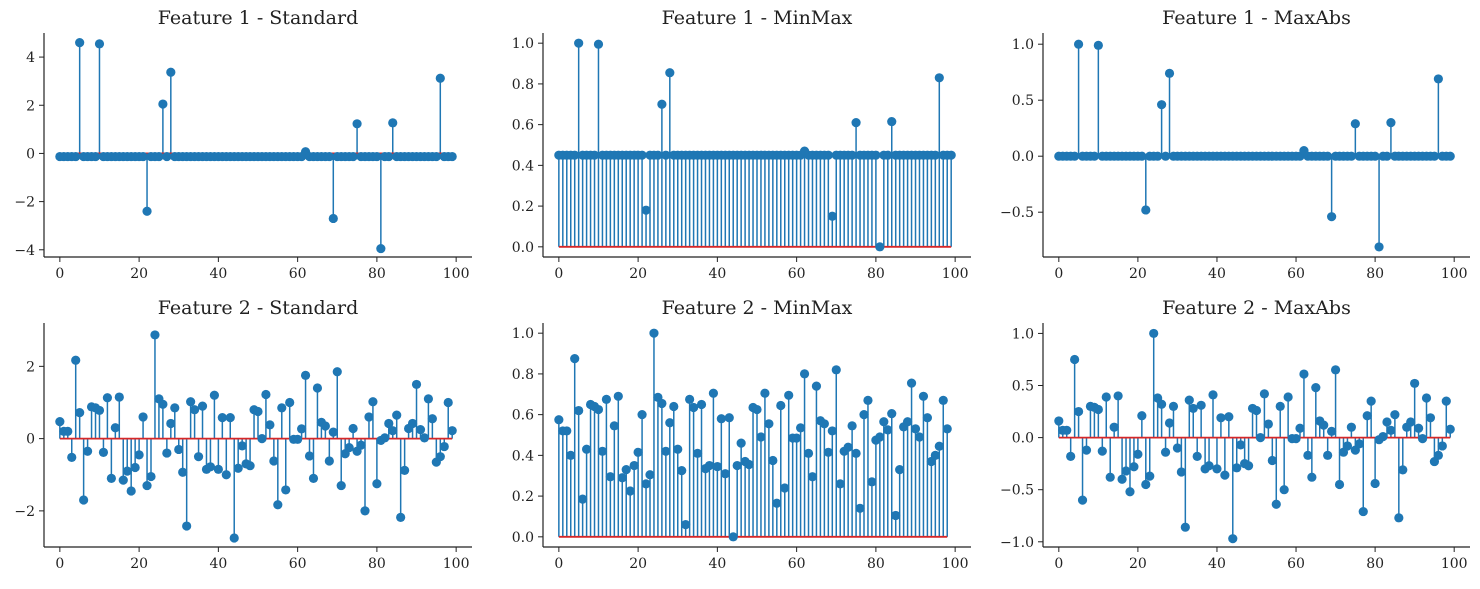  I want to click on y-tick-label: 0.6, so click(523, 126).